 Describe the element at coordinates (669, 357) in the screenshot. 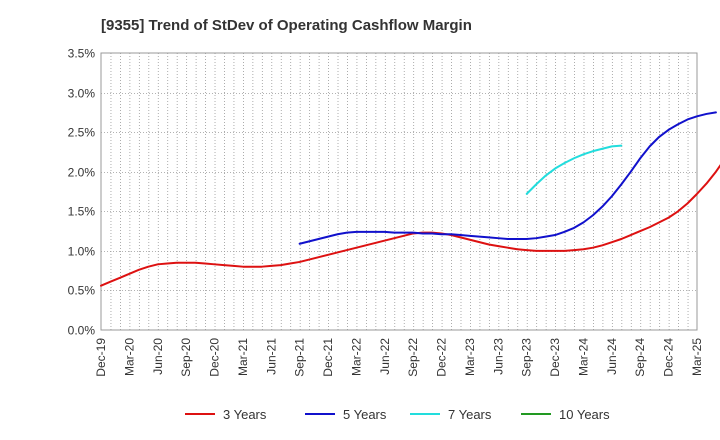

I see `x-tick-label: Dec-24` at that location.